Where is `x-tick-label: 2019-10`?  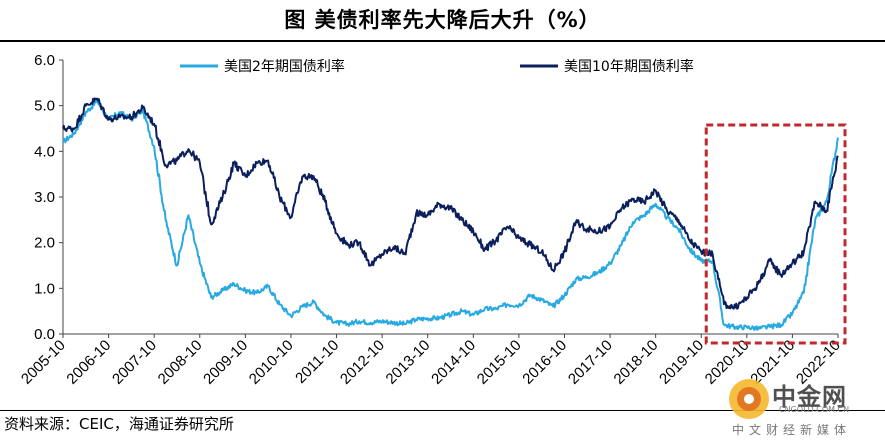
x-tick-label: 2019-10 is located at coordinates (681, 362).